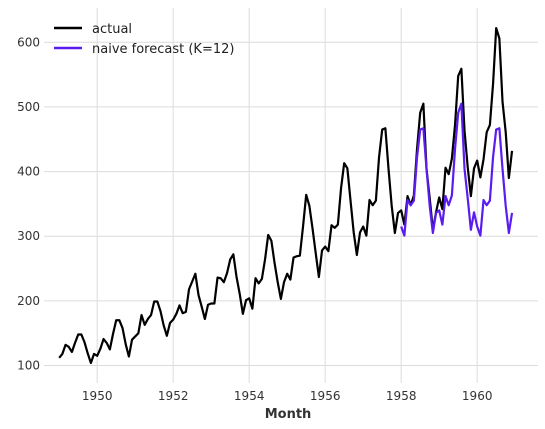 This screenshot has height=429, width=545. I want to click on y-tick-label: 600, so click(28, 42).